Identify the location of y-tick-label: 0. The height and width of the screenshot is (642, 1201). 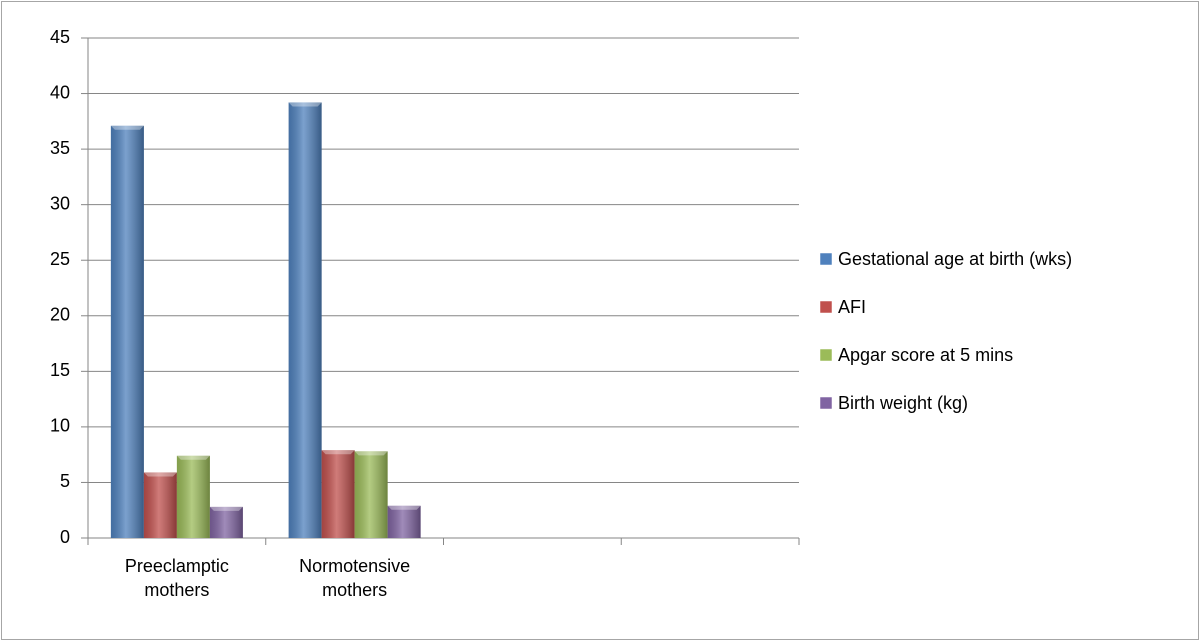
(65, 537).